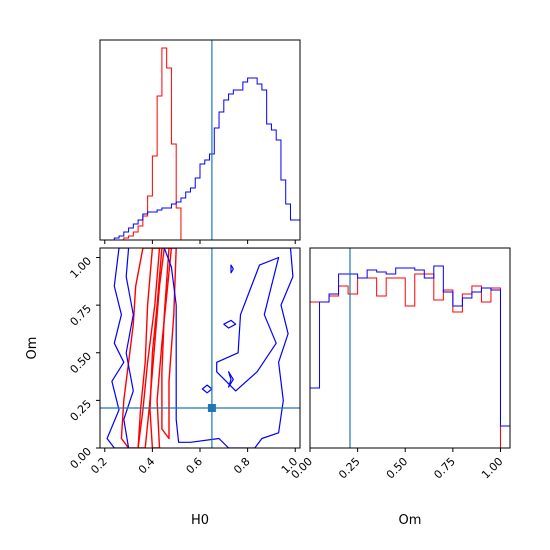 The height and width of the screenshot is (550, 550). What do you see at coordinates (81, 410) in the screenshot?
I see `joint-ytick-label-1: 0.25` at bounding box center [81, 410].